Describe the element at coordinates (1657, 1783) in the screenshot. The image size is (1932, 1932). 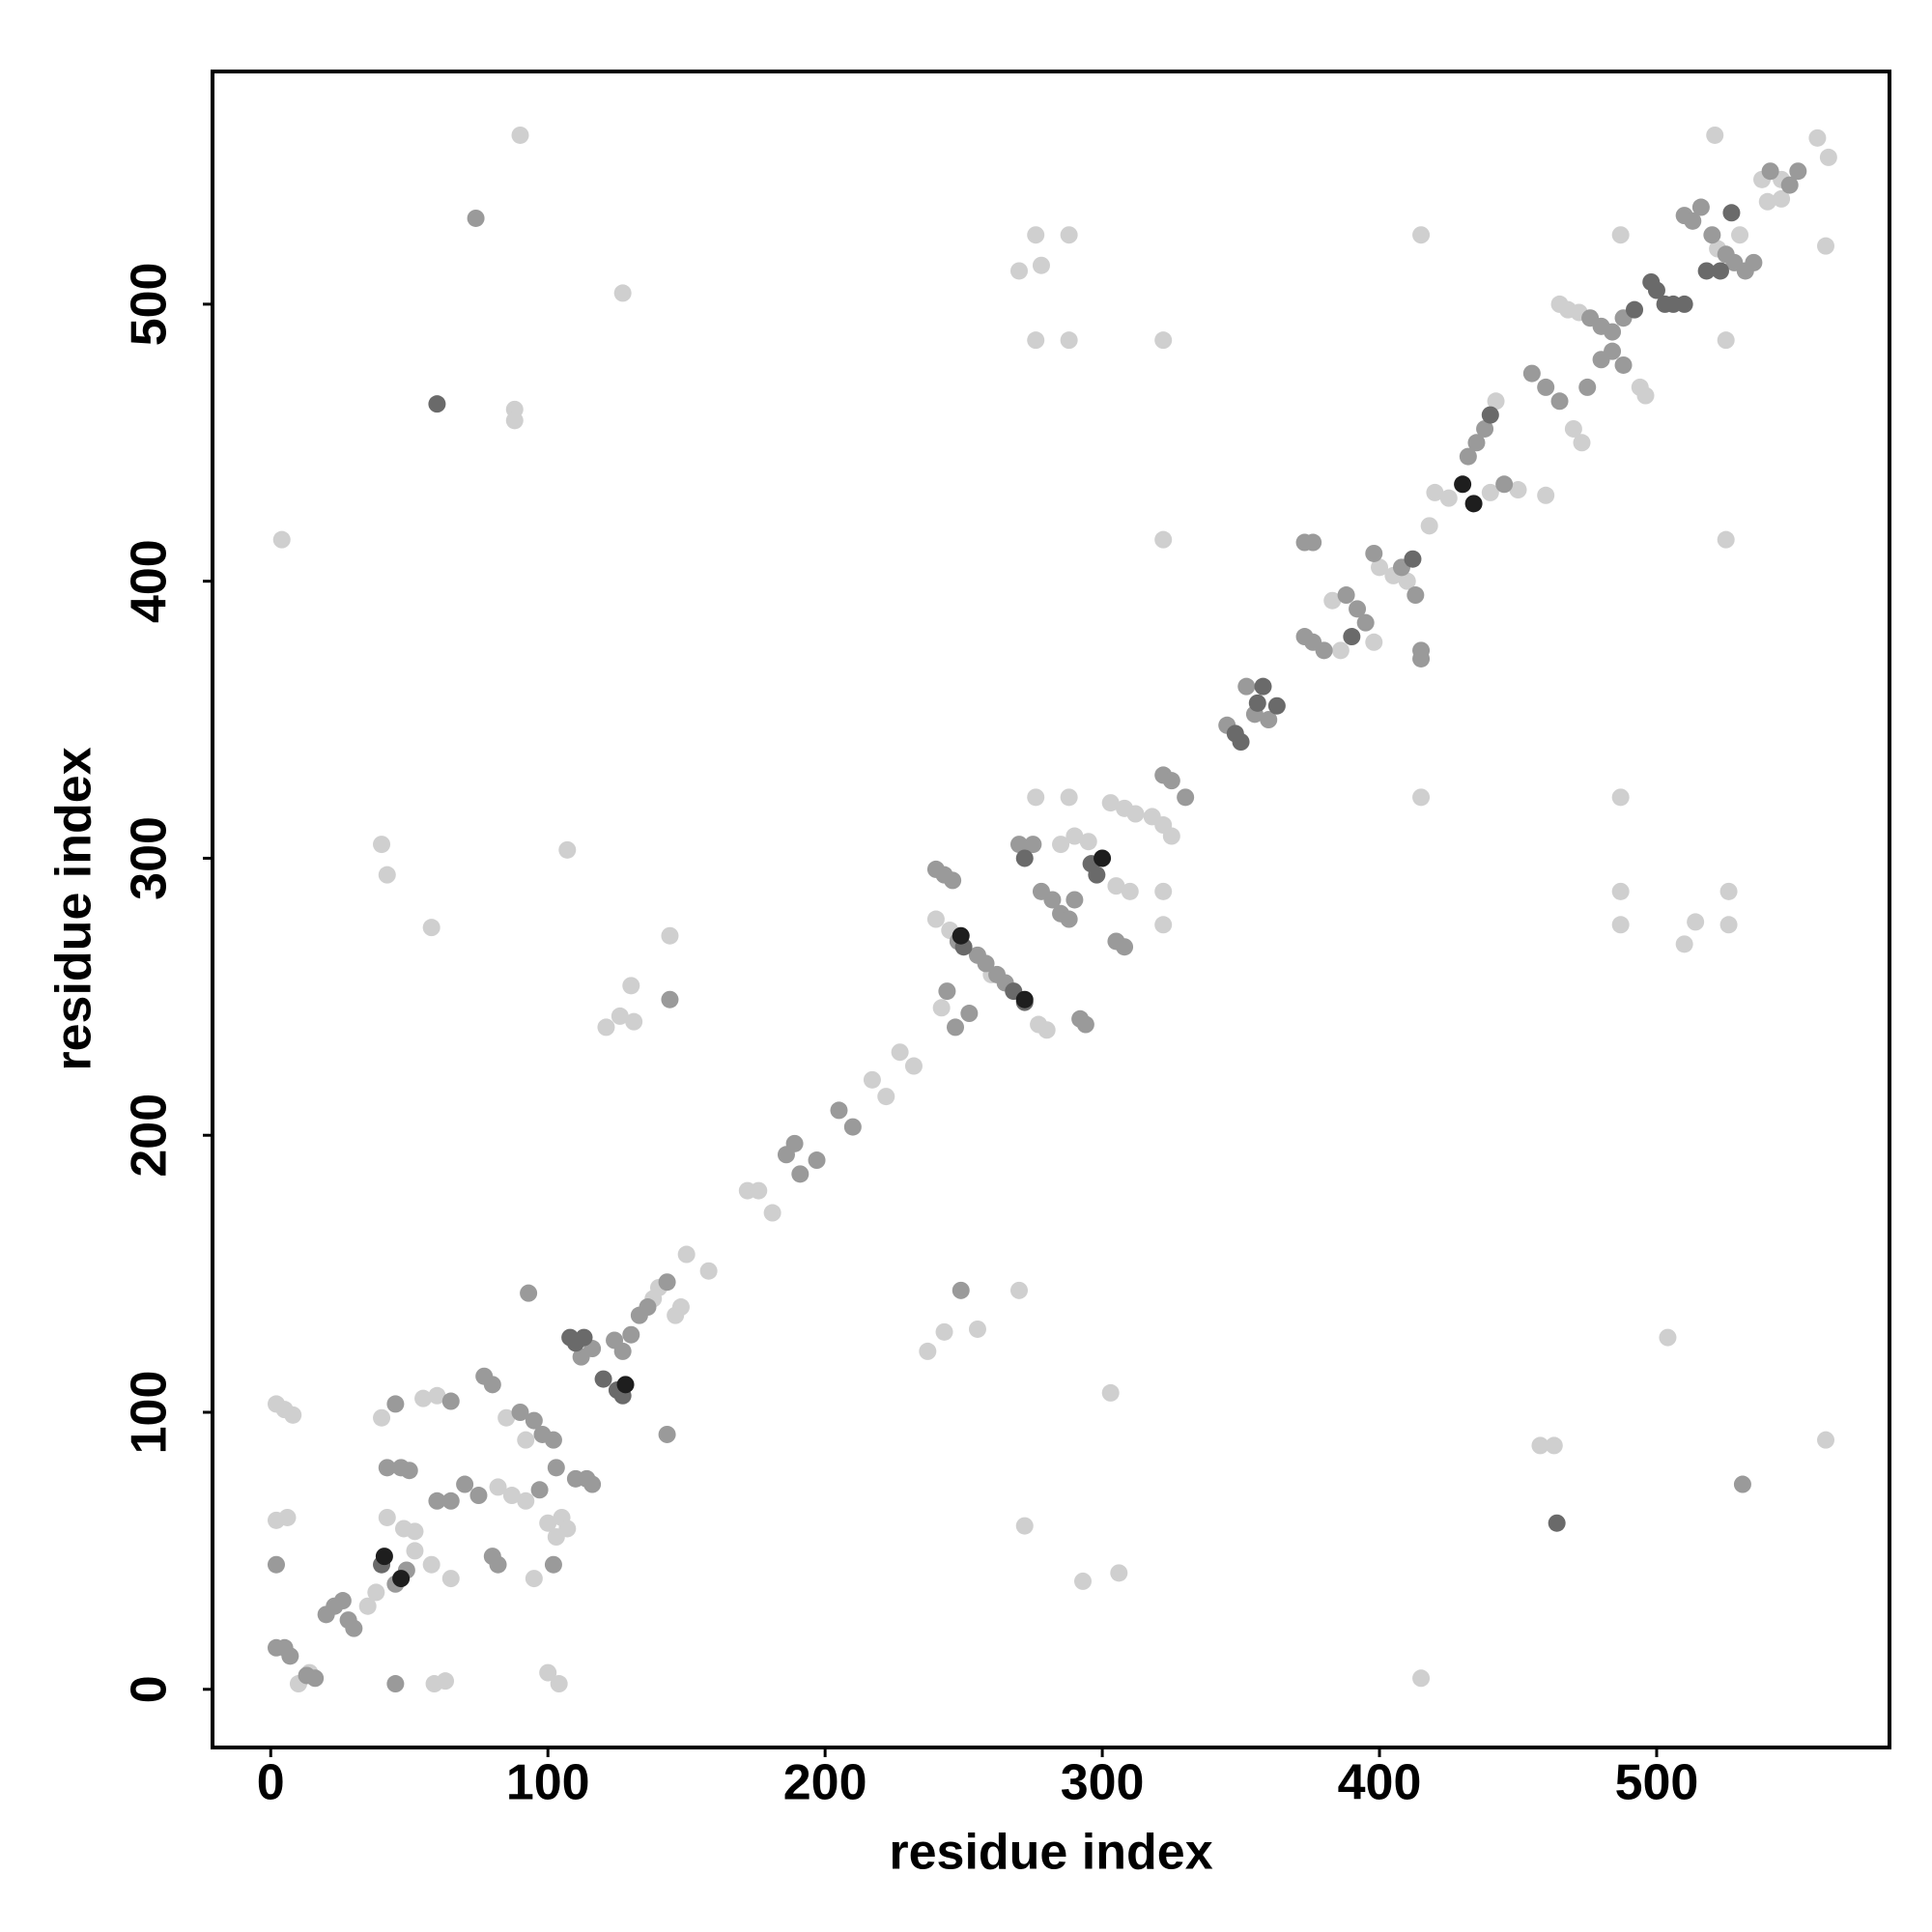
I see `x-tick-label: 500` at that location.